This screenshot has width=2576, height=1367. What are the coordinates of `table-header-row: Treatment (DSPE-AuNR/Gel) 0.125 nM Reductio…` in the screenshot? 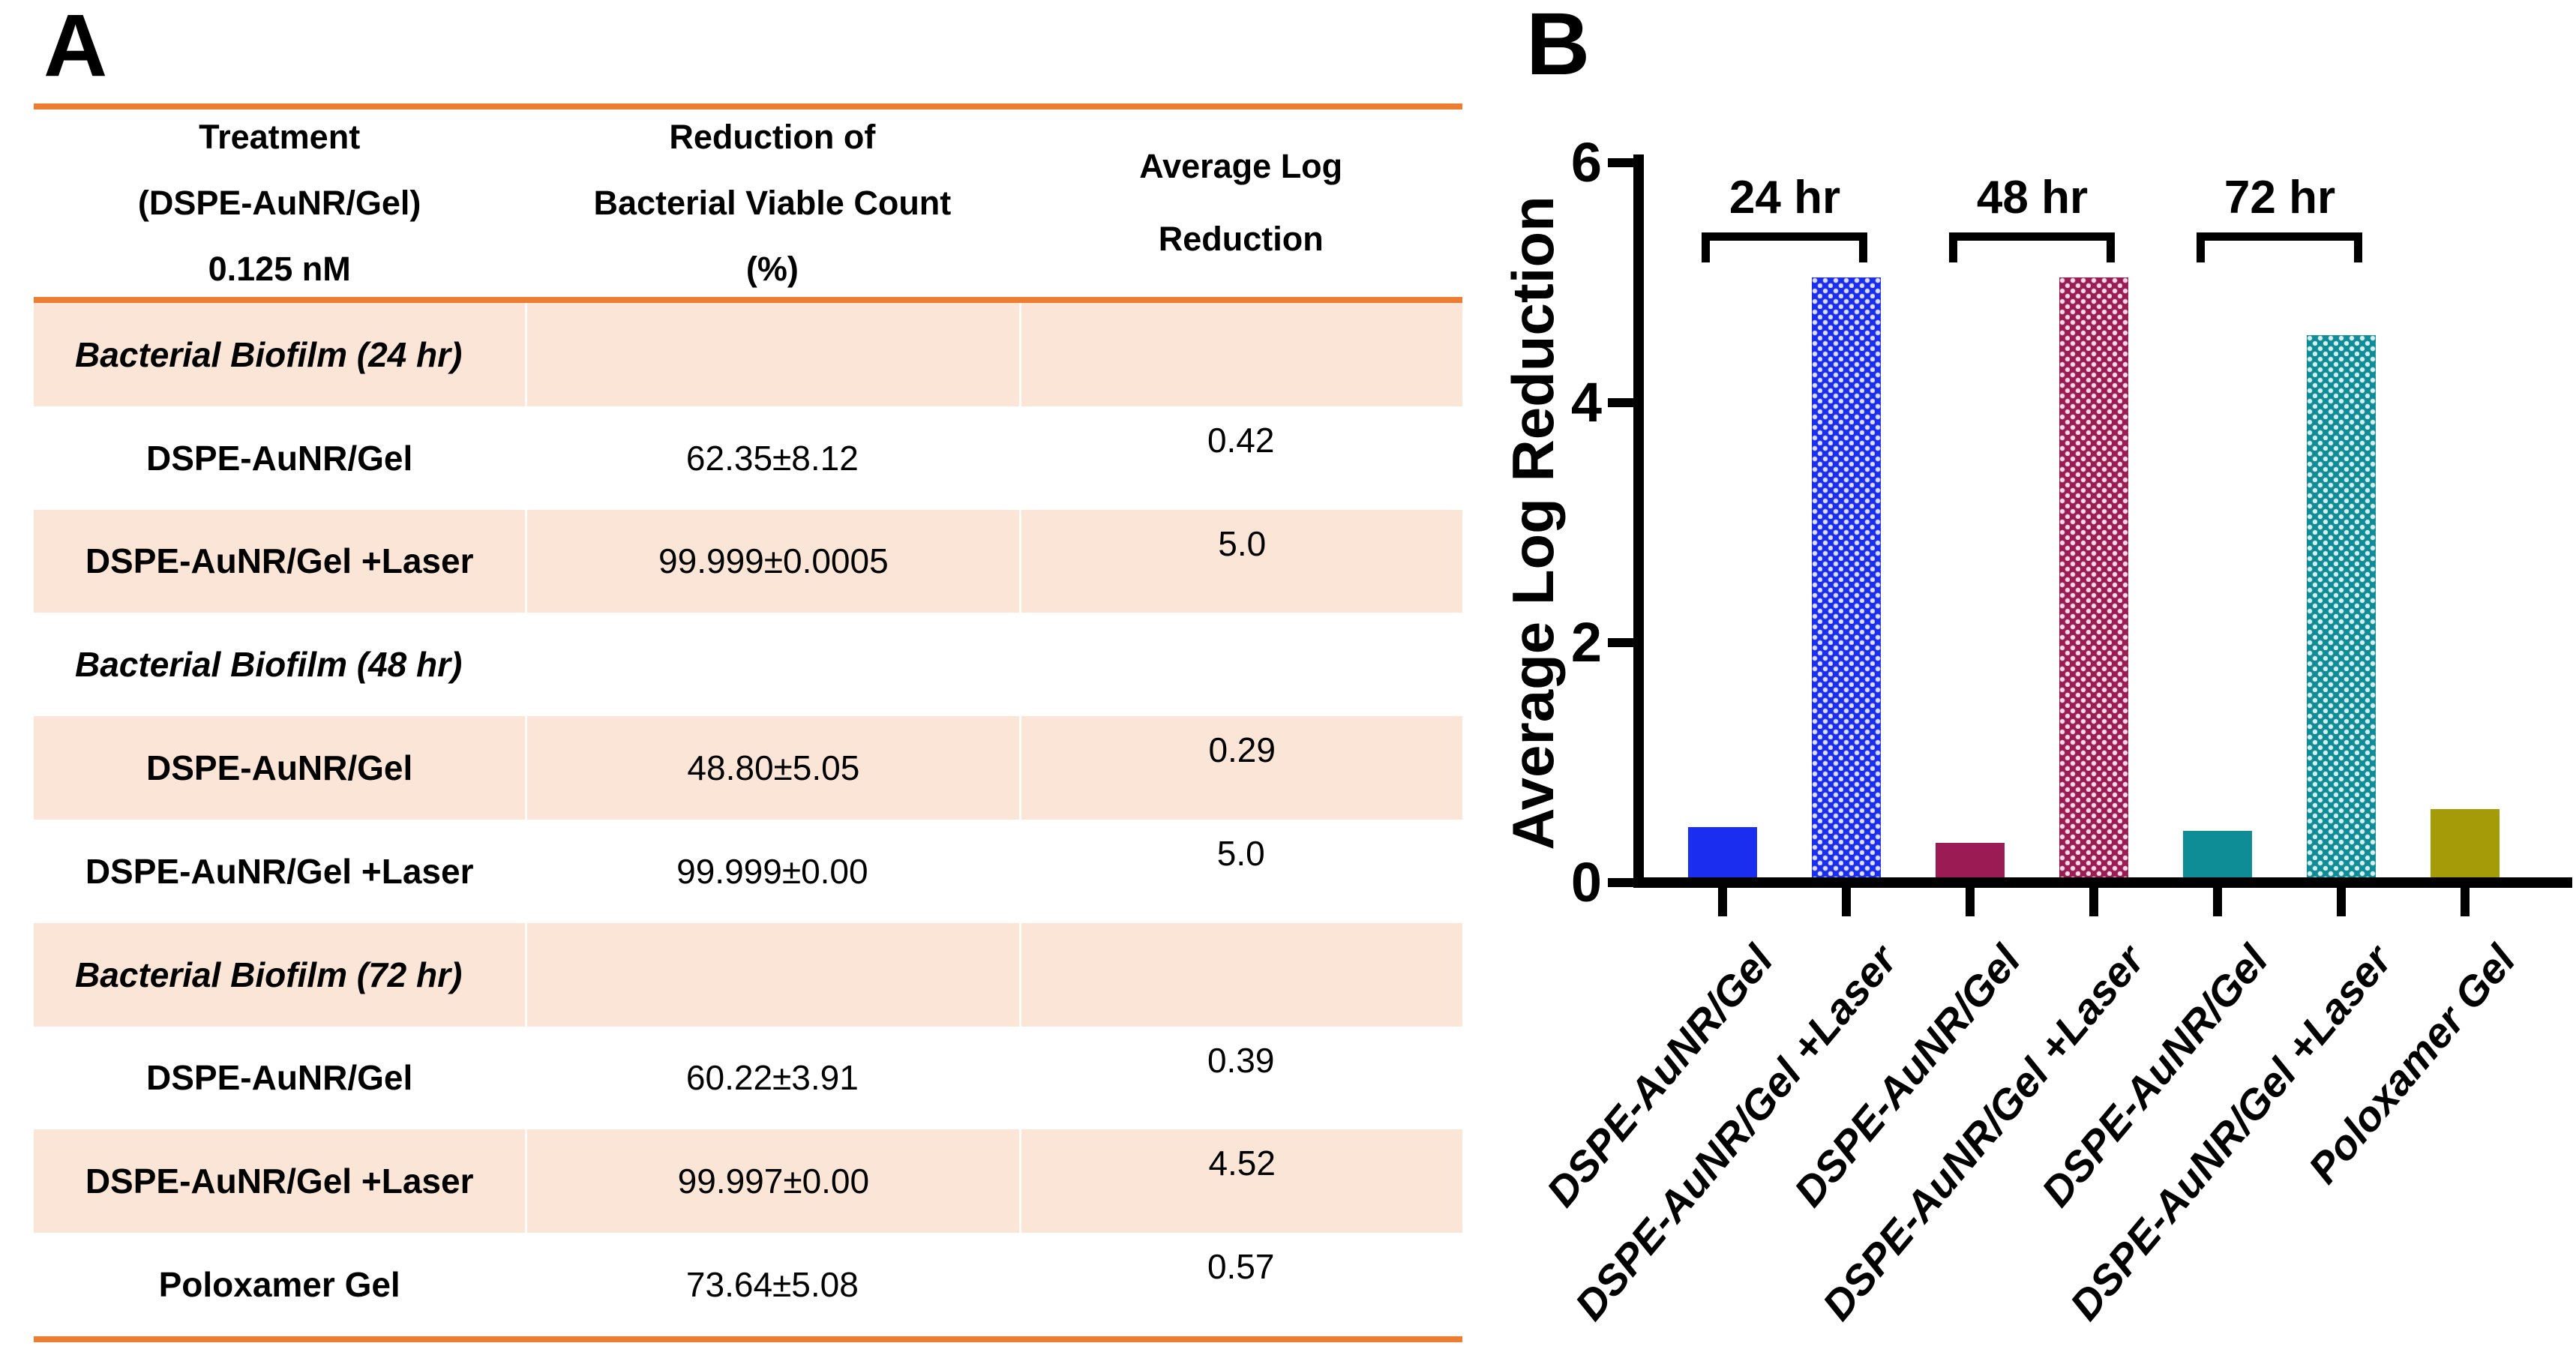 It's located at (748, 203).